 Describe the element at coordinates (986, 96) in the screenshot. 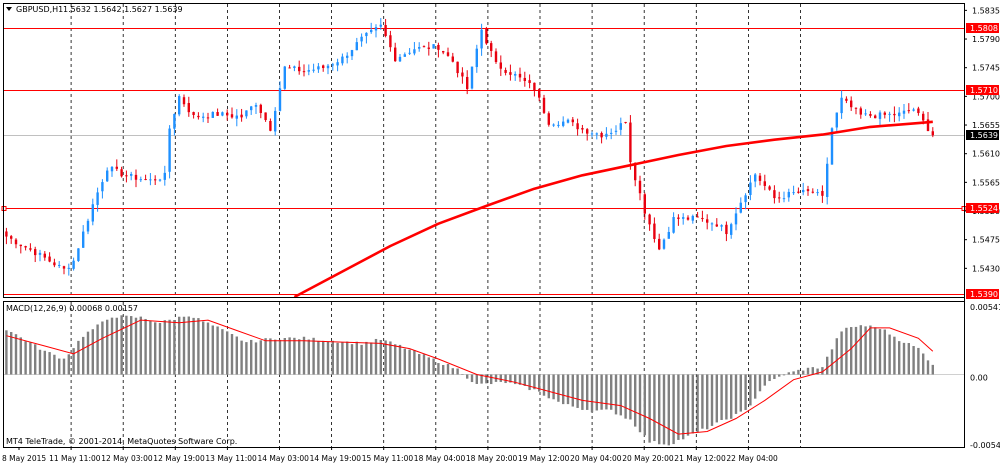

I see `price-axis-label: 1.5700` at that location.